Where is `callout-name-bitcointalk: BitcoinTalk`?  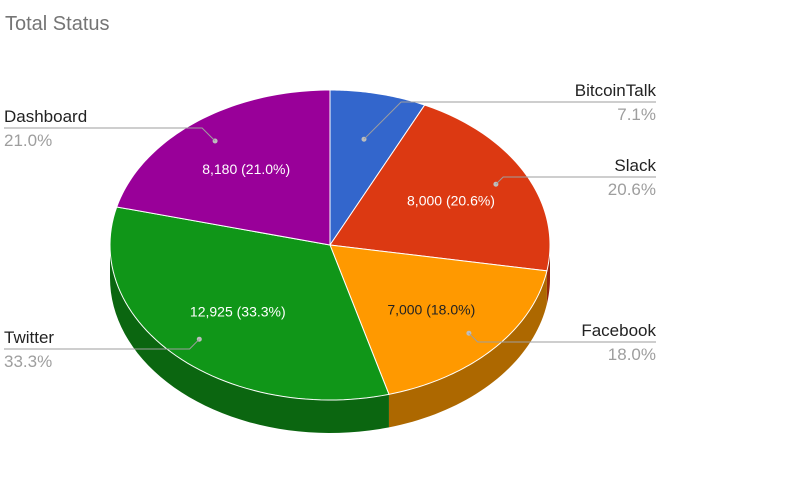 callout-name-bitcointalk: BitcoinTalk is located at coordinates (616, 90).